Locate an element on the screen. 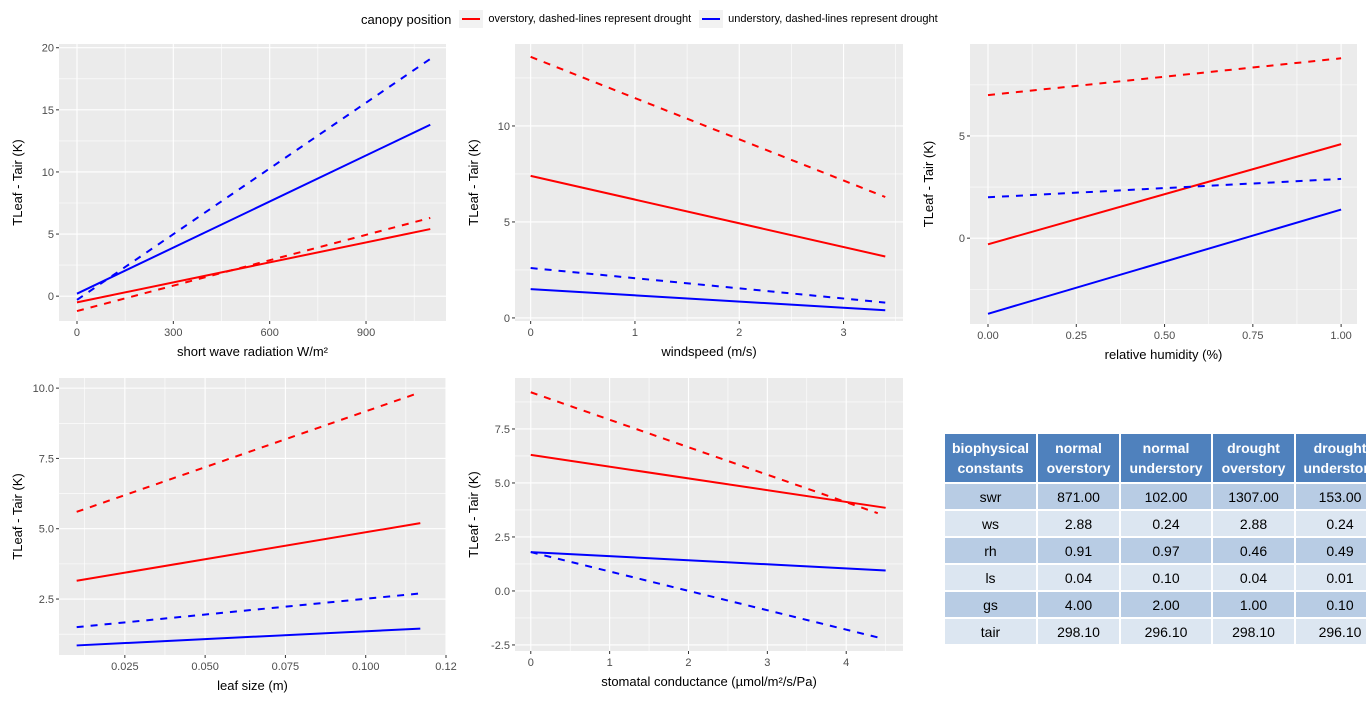 This screenshot has height=705, width=1366. x-axis-title: leaf size (m) is located at coordinates (252, 685).